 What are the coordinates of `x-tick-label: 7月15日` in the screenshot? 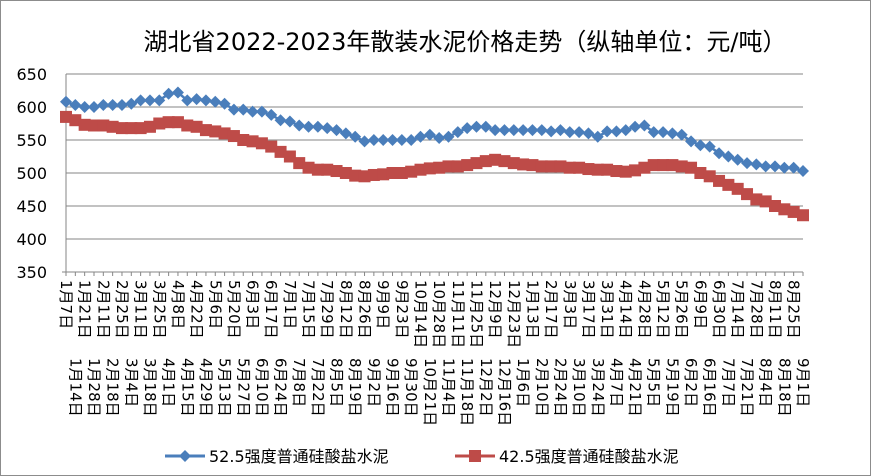 It's located at (309, 309).